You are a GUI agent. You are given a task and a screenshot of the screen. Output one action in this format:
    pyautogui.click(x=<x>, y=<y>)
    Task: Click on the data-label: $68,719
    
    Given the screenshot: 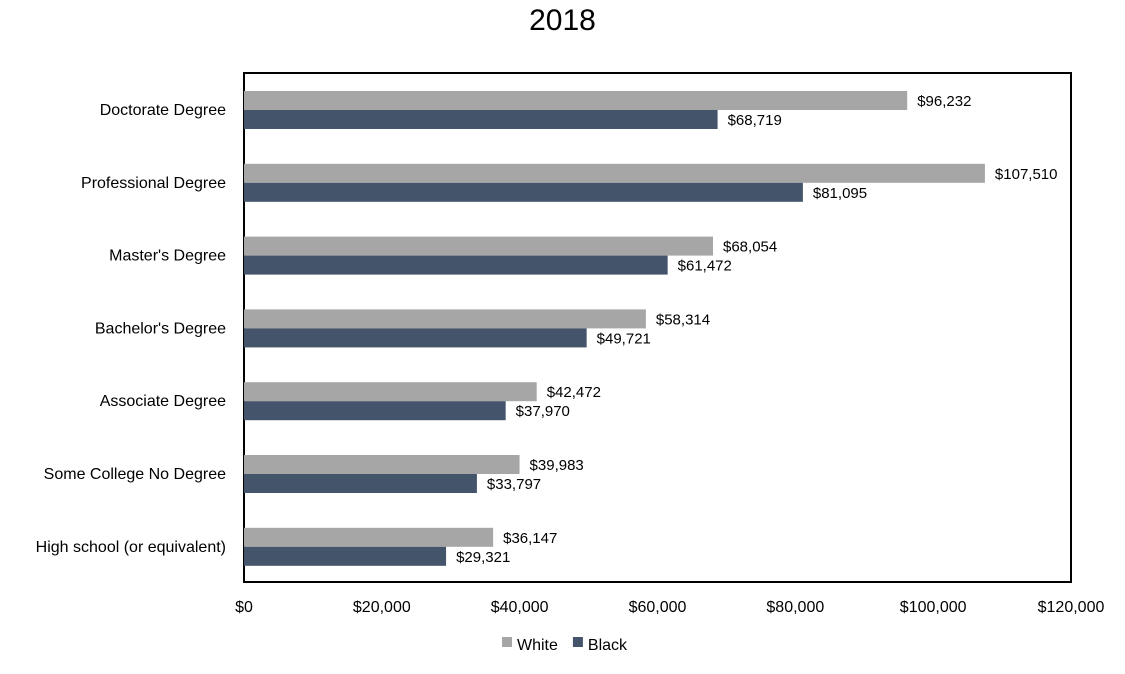 What is the action you would take?
    pyautogui.click(x=755, y=120)
    